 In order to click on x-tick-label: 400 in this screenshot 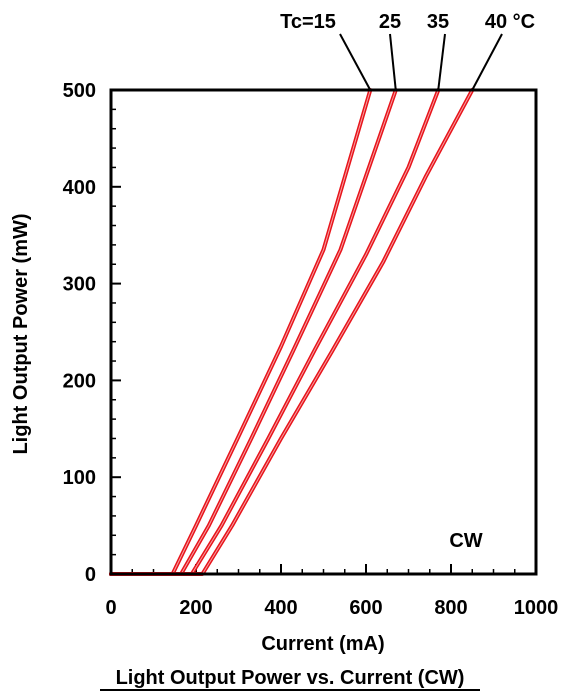, I will do `click(280, 608)`.